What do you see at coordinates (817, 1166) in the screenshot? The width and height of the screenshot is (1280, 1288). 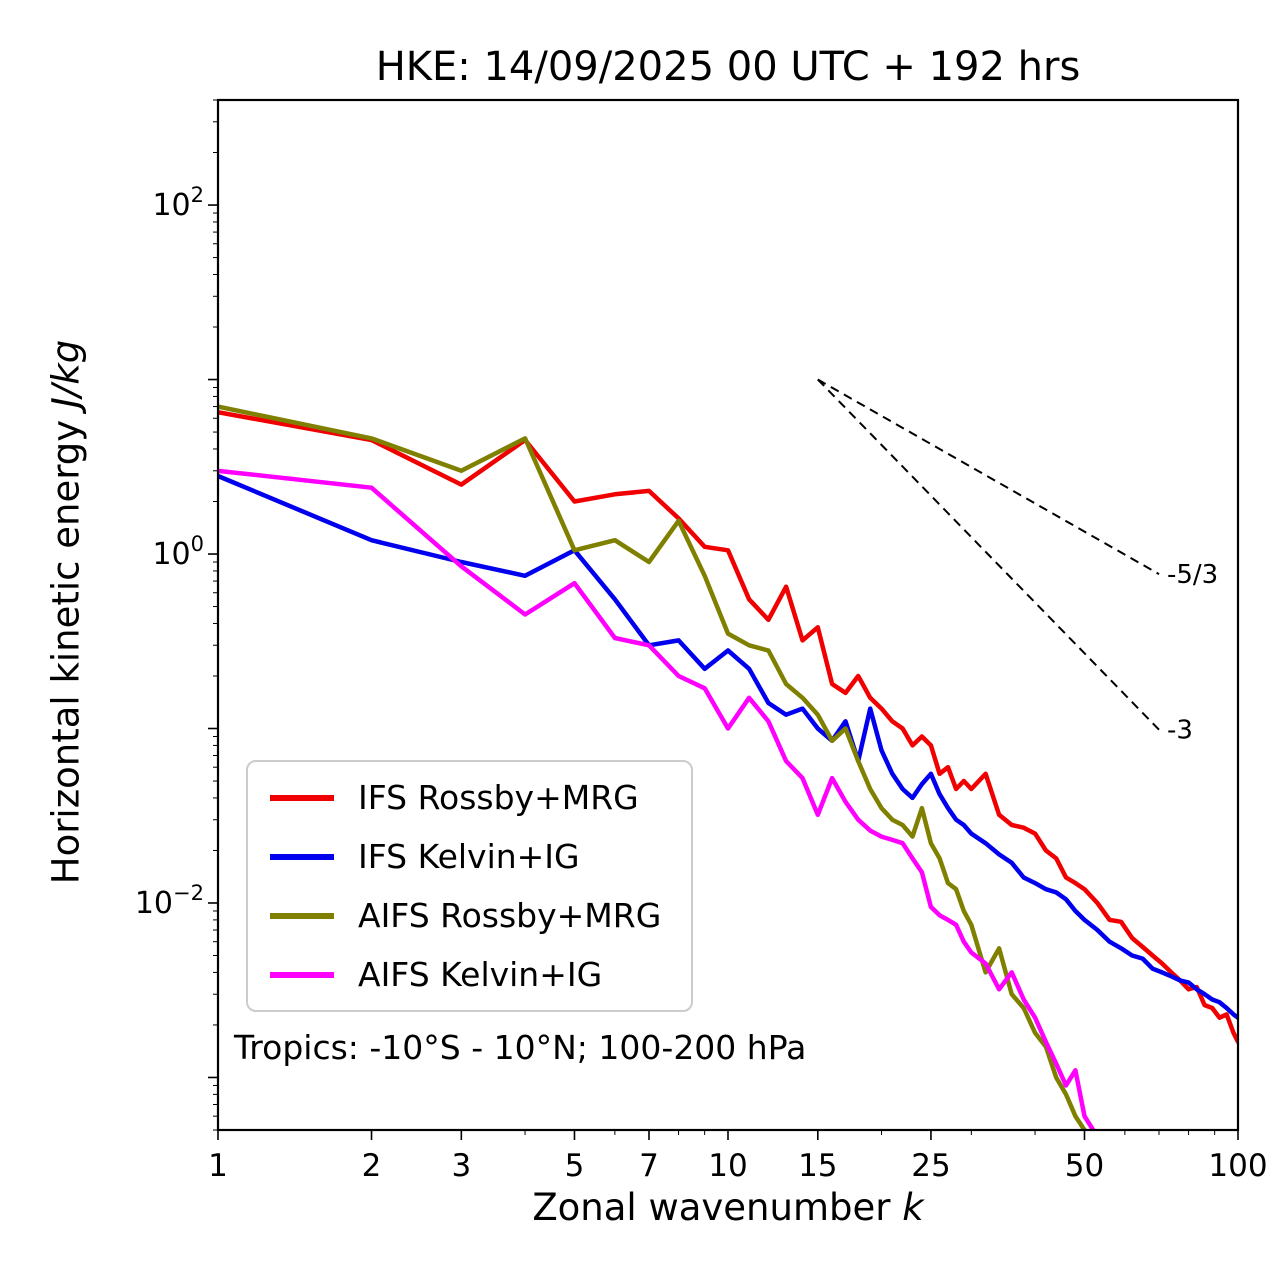 I see `svg-text: 15` at bounding box center [817, 1166].